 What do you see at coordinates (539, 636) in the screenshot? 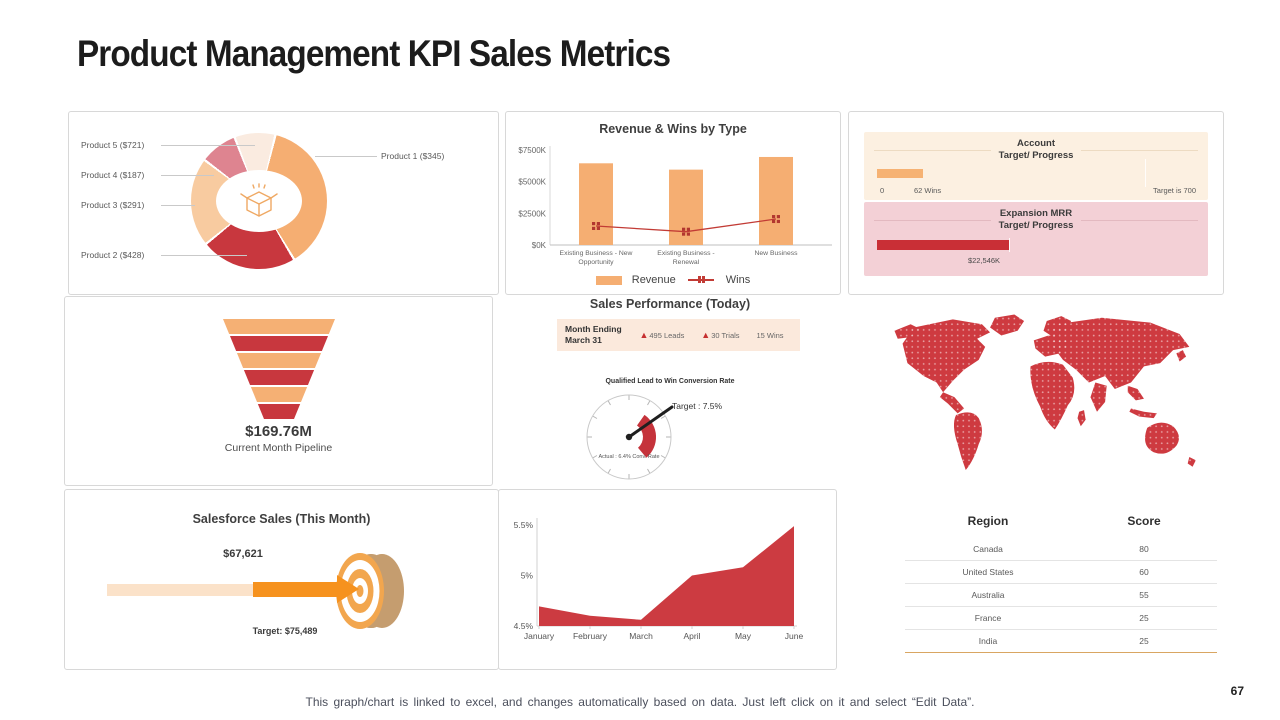
I see `svg-text: January` at bounding box center [539, 636].